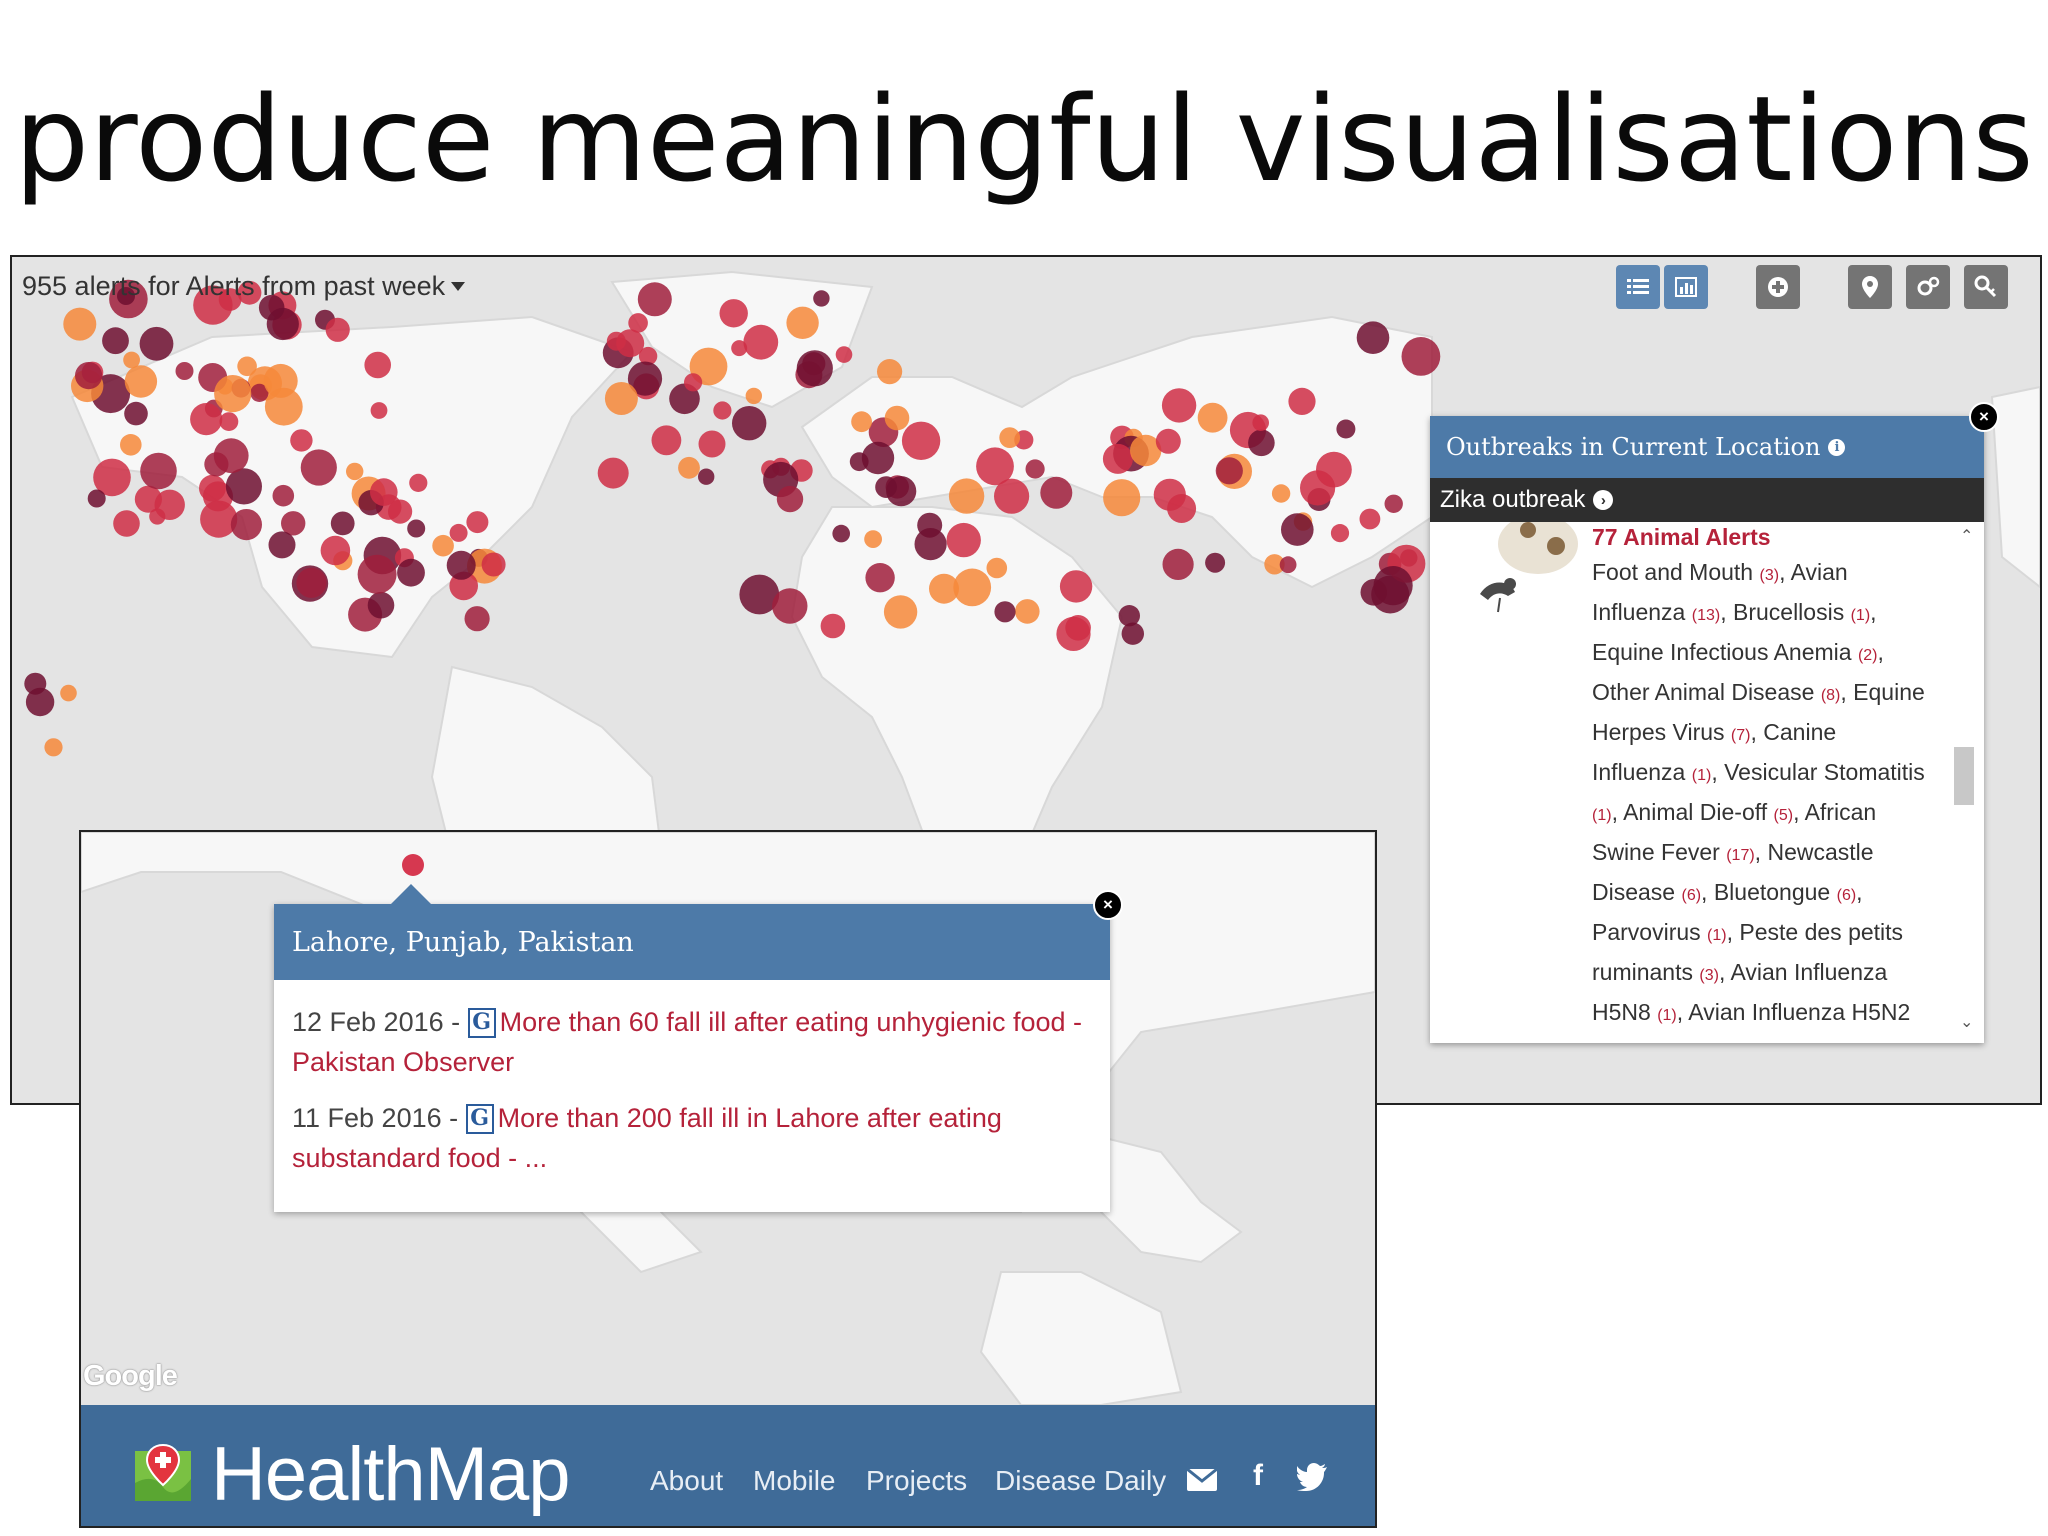 Image resolution: width=2048 pixels, height=1536 pixels. I want to click on chart-view-button, so click(1686, 287).